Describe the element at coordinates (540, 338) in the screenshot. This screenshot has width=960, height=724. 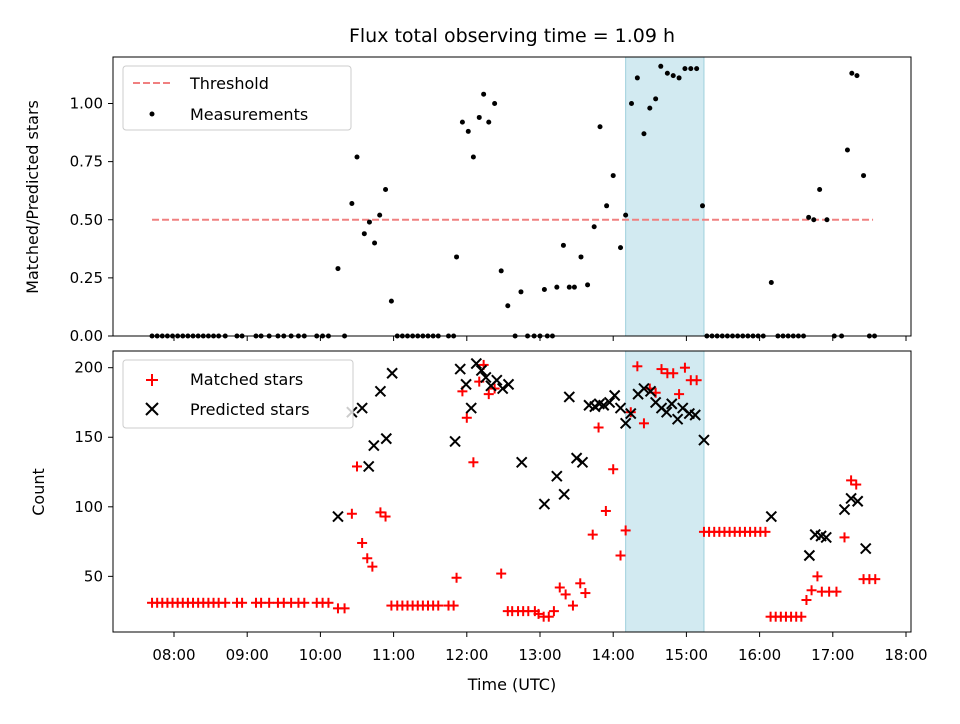
I see `top-x-ticks` at that location.